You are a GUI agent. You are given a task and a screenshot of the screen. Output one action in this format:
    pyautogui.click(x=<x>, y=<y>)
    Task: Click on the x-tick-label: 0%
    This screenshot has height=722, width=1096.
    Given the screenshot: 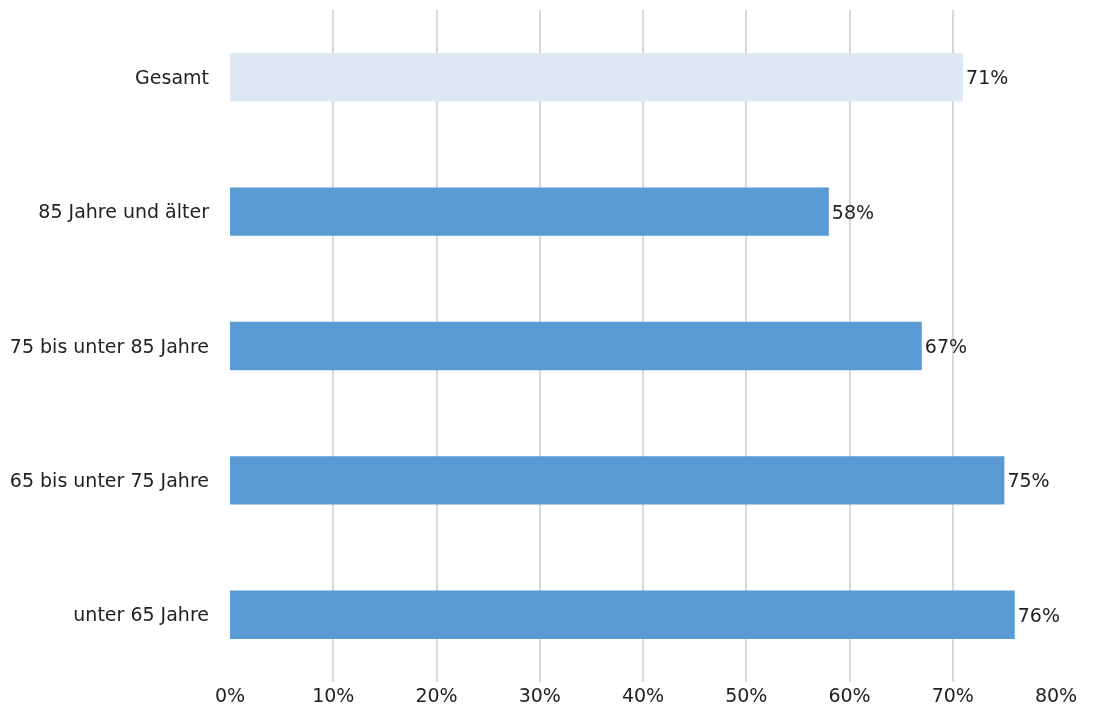 What is the action you would take?
    pyautogui.click(x=230, y=695)
    